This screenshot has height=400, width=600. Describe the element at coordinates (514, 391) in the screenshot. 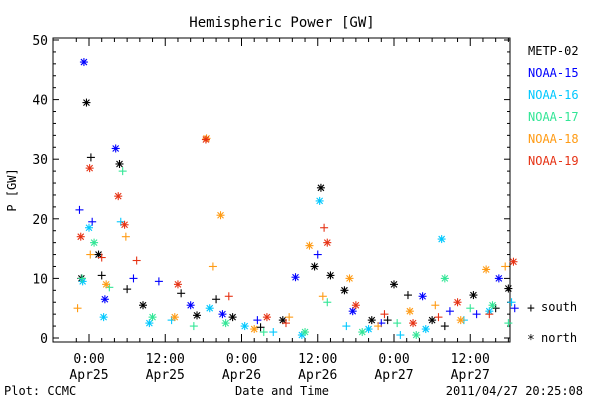

I see `plot-timestamp: 2011/04/27 20:25:08` at that location.